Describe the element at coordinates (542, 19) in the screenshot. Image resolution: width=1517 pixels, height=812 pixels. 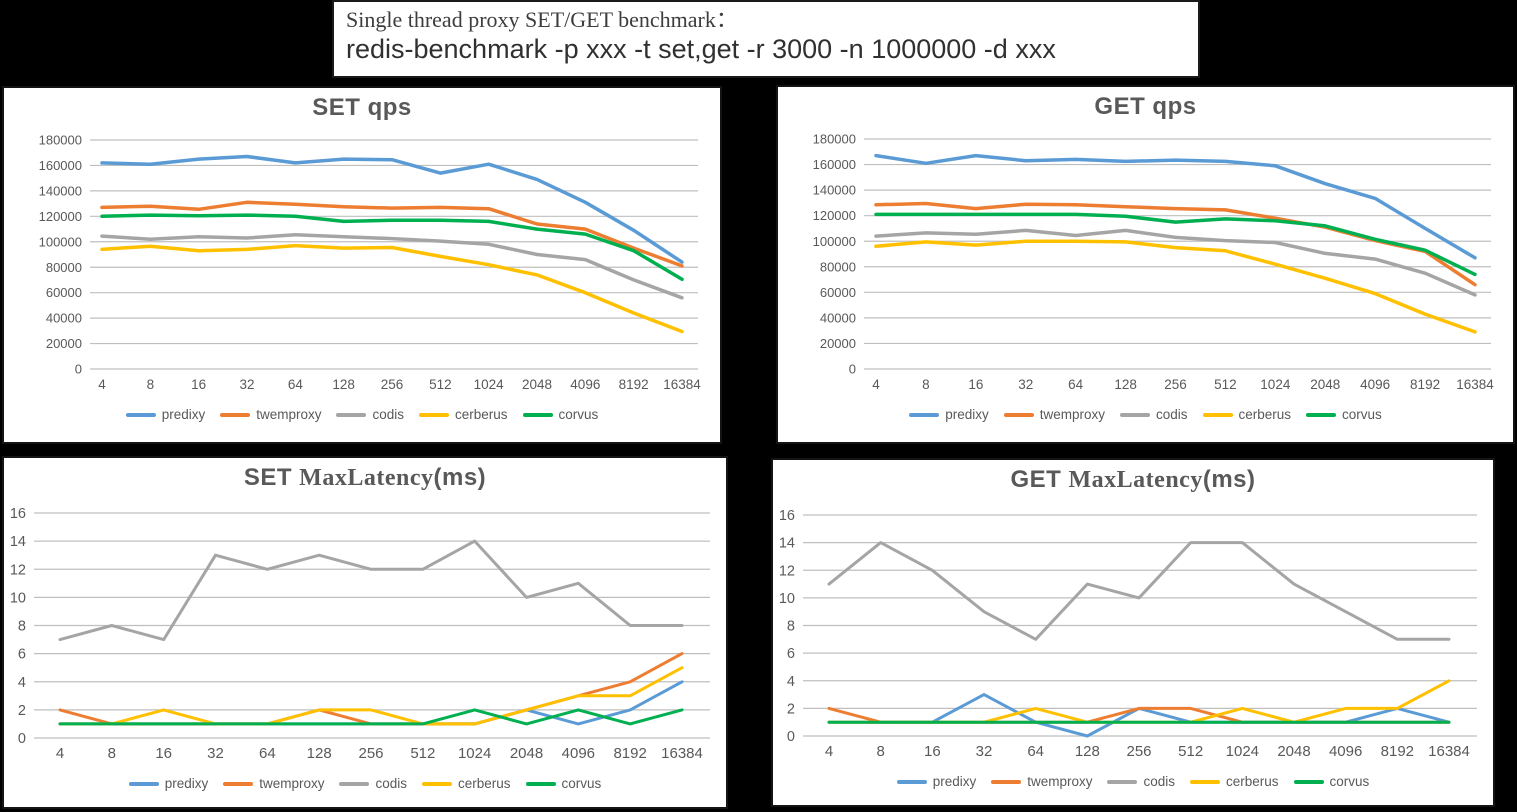
I see `benchmark-title: Single thread proxy SET/GET benchmark：` at that location.